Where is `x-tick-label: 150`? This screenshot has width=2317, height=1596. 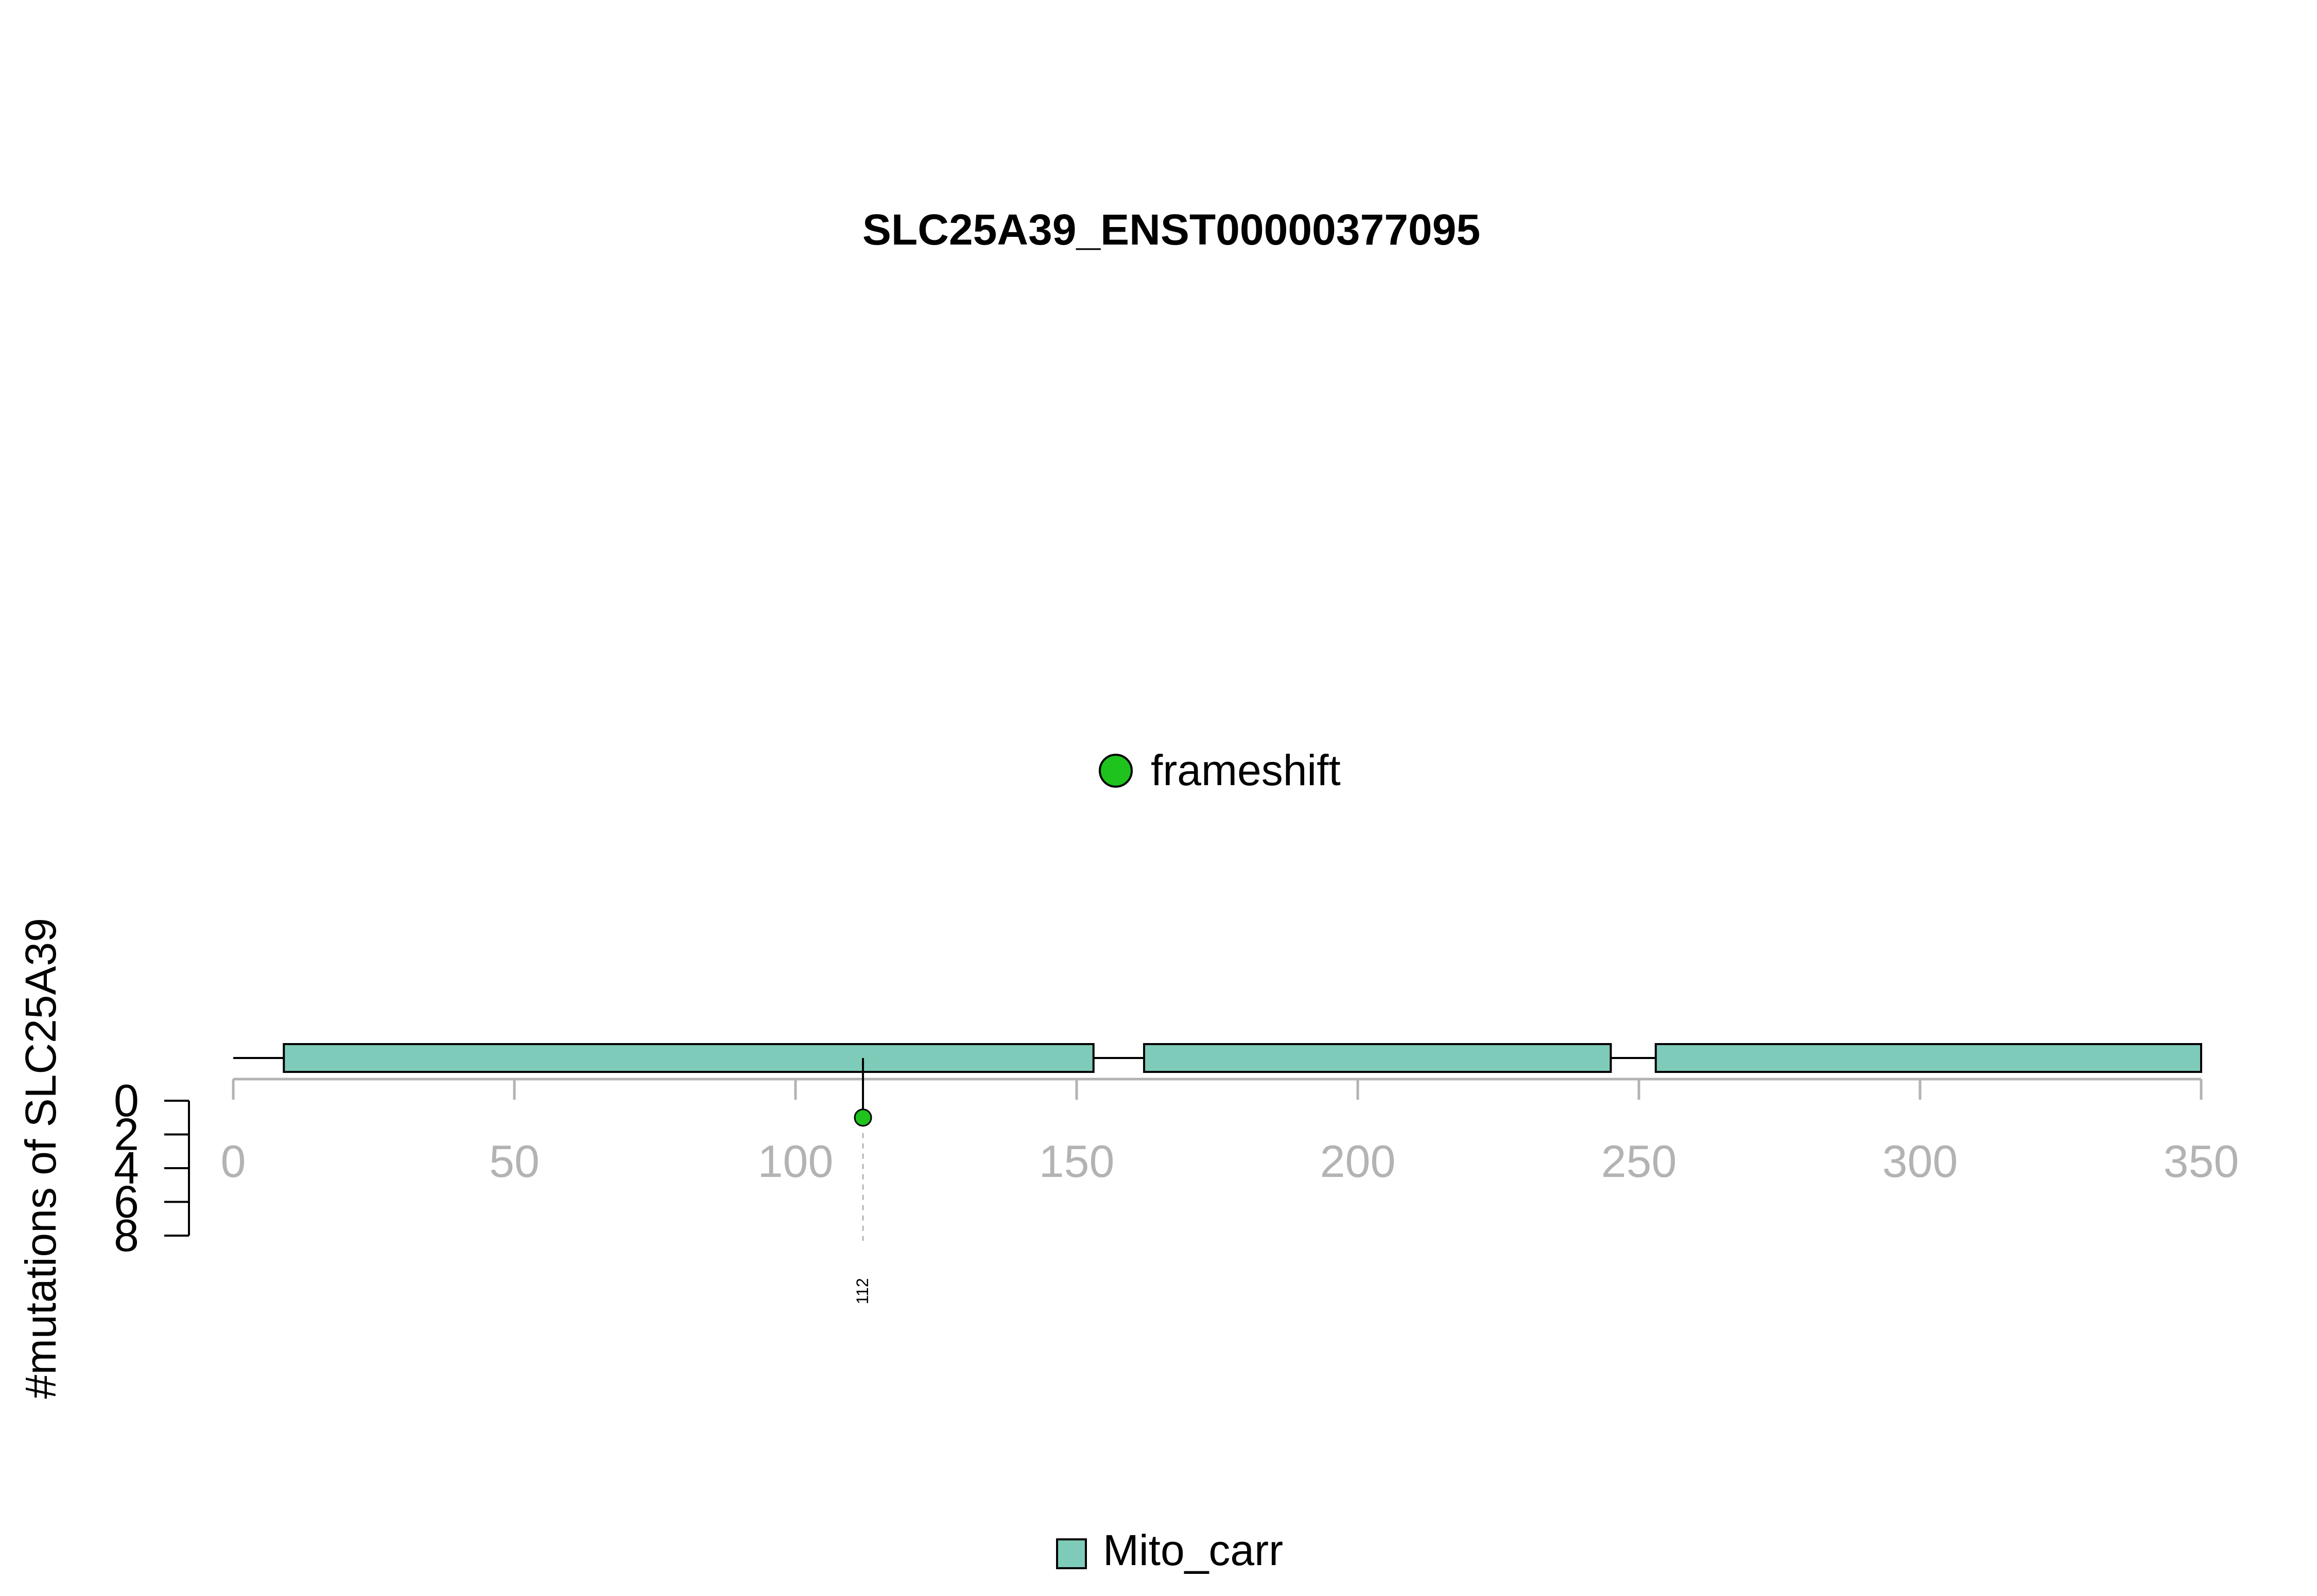
x-tick-label: 150 is located at coordinates (1077, 1161).